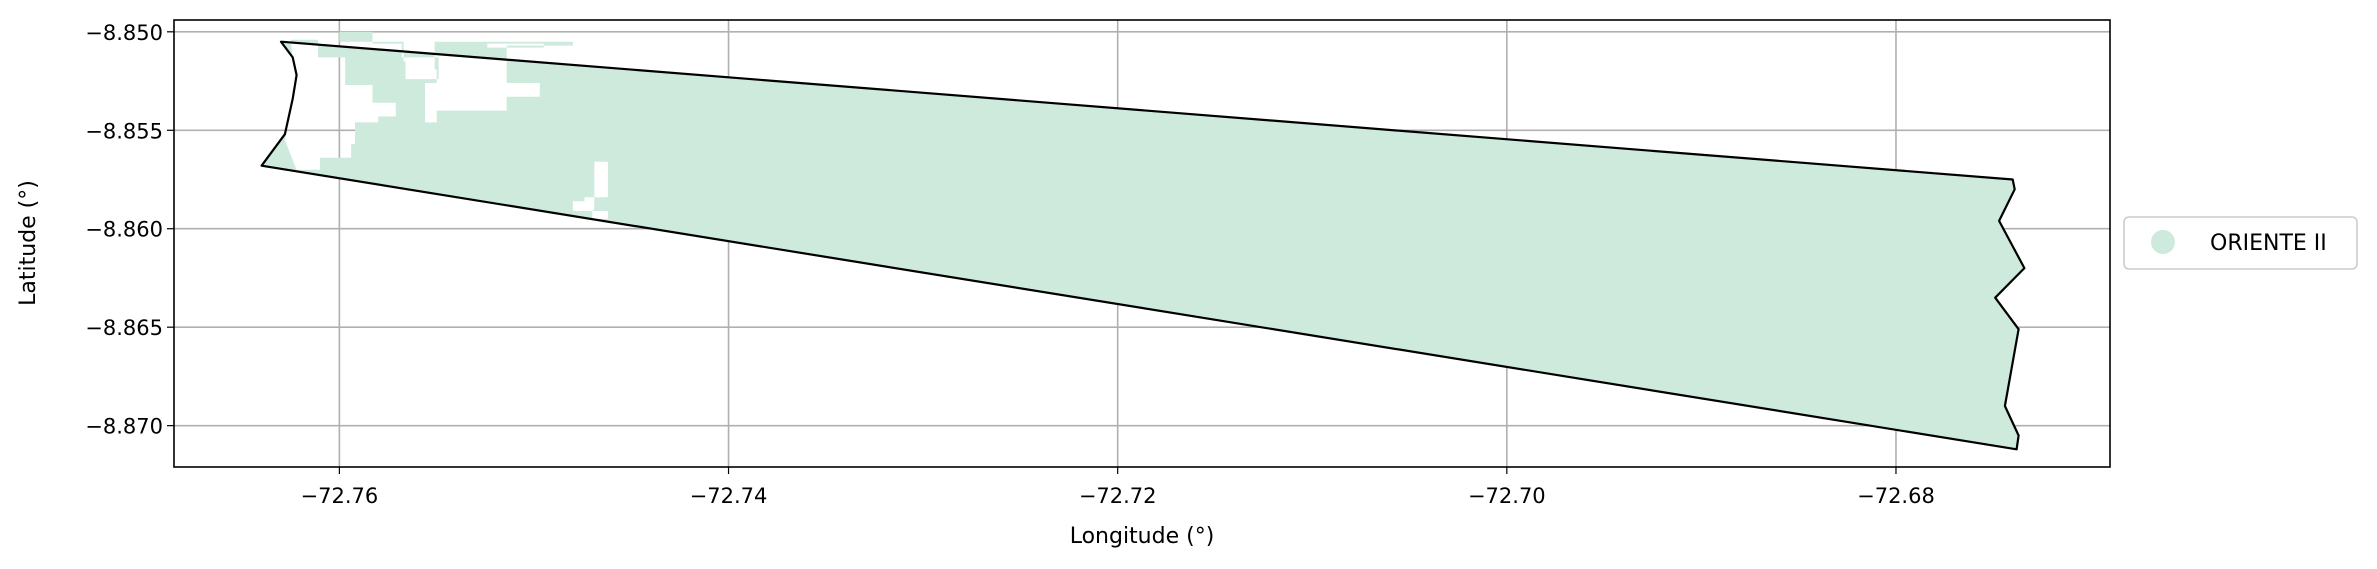 This screenshot has width=2377, height=569. Describe the element at coordinates (124, 230) in the screenshot. I see `y-tick-label: −8.860` at that location.